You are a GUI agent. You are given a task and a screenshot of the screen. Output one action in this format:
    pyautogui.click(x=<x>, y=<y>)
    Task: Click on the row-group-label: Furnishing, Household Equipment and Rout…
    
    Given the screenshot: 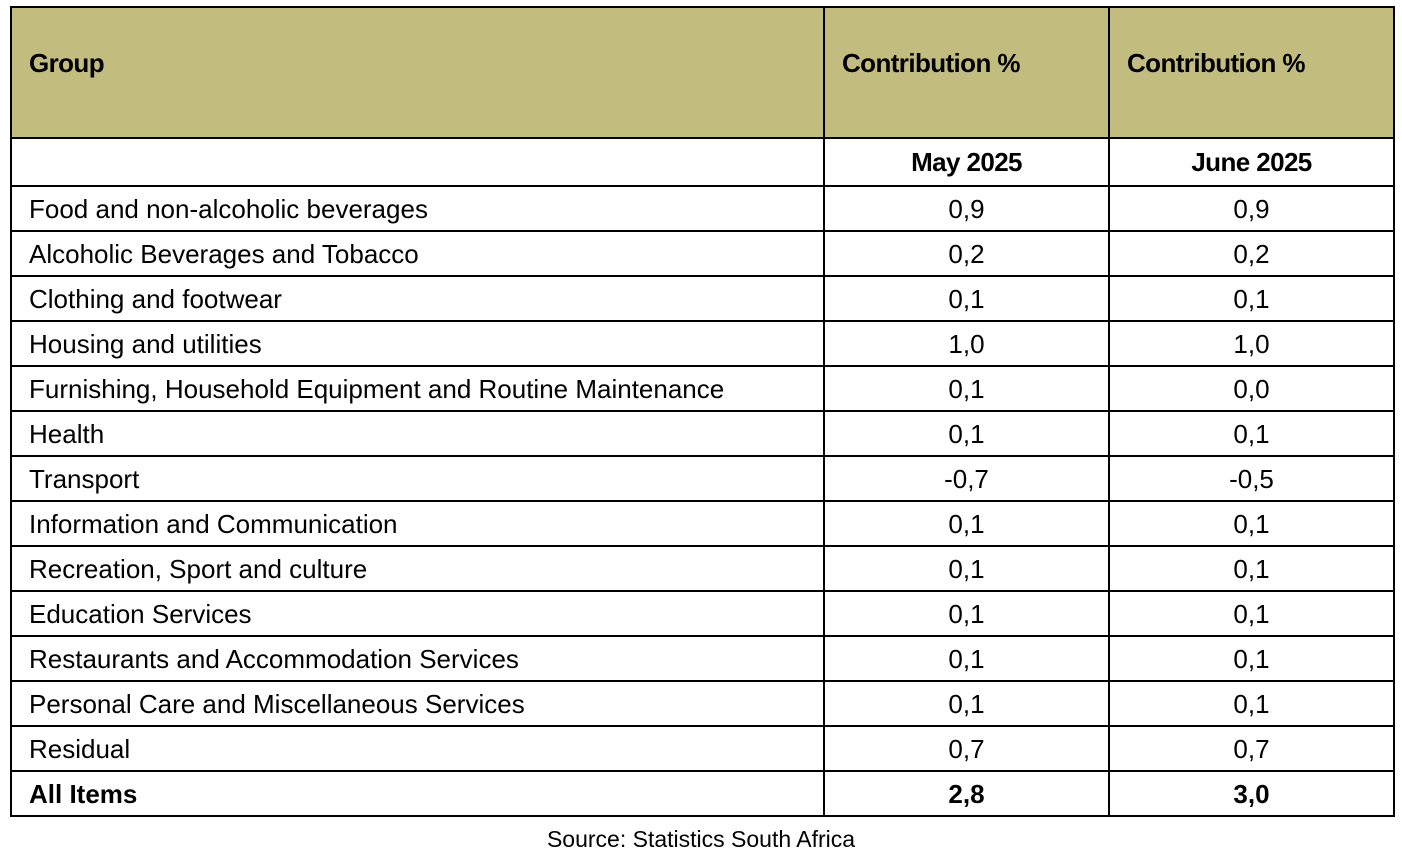 What is the action you would take?
    pyautogui.click(x=417, y=388)
    